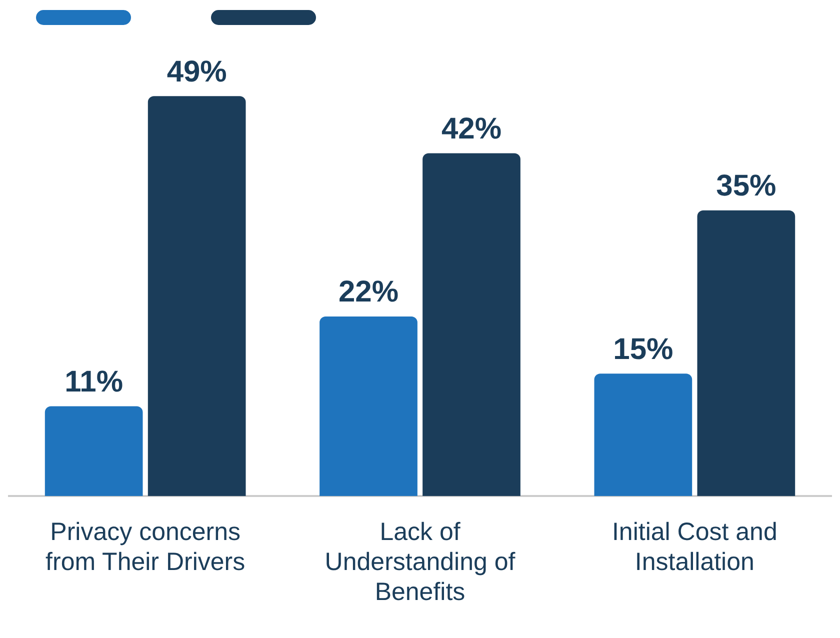 This screenshot has width=840, height=638. What do you see at coordinates (643, 349) in the screenshot?
I see `data-label: 15%` at bounding box center [643, 349].